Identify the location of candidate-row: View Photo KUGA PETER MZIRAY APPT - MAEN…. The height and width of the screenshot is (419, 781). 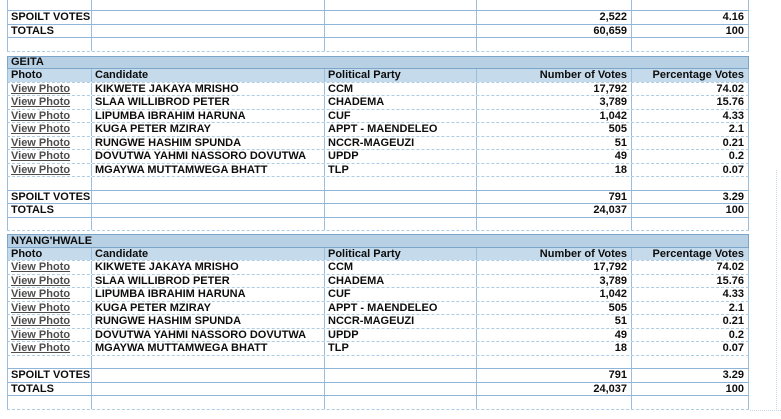
(378, 130).